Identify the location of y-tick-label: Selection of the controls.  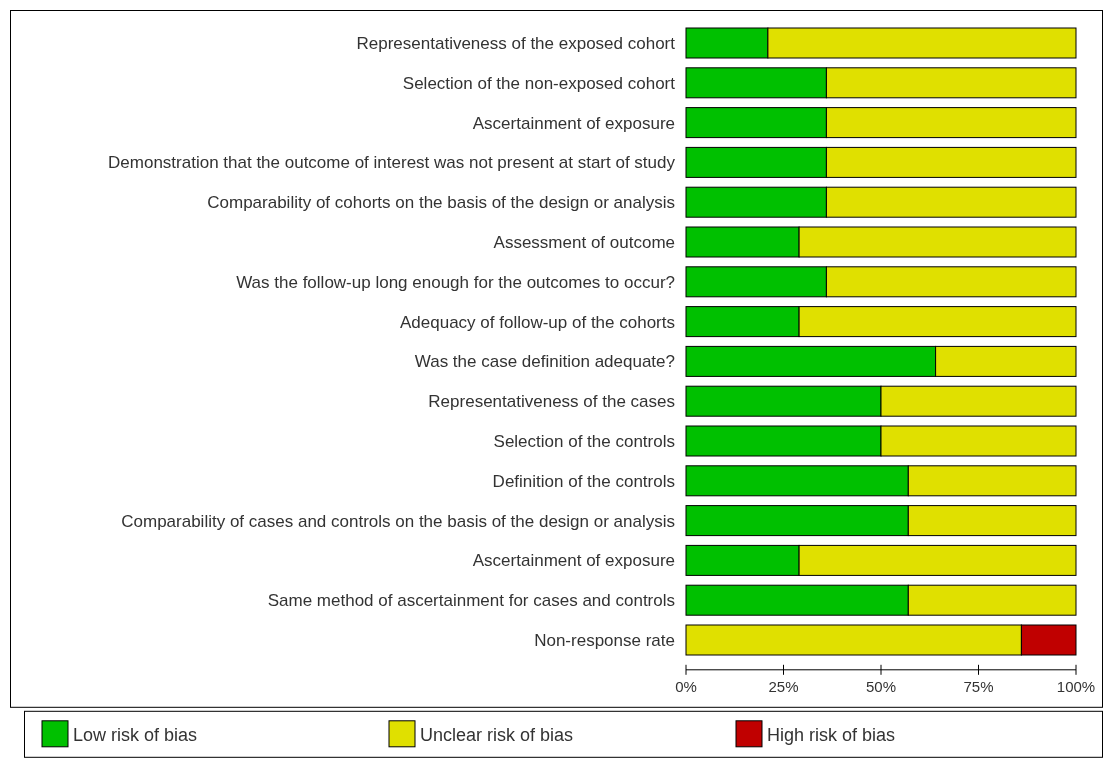
(584, 441).